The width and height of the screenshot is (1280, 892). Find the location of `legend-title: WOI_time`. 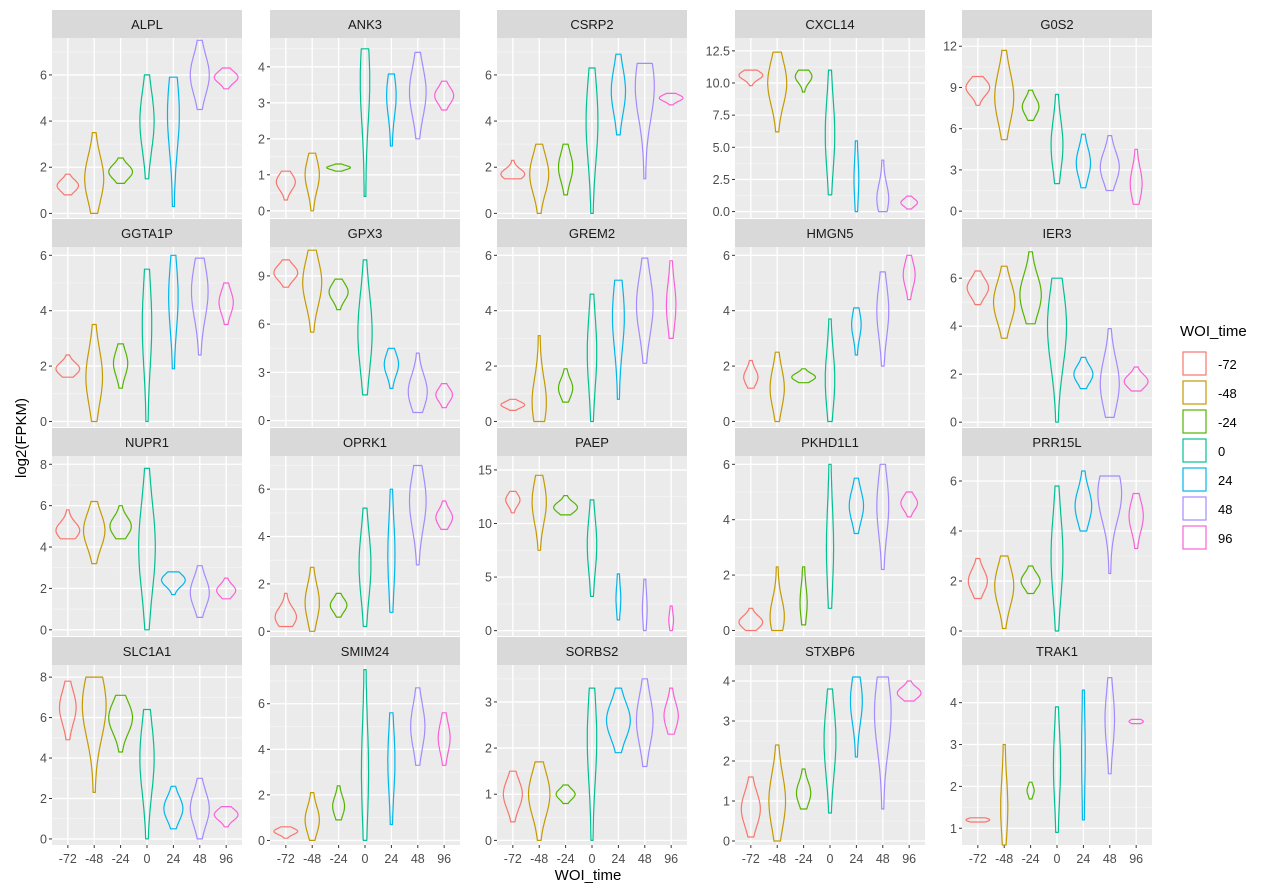

legend-title: WOI_time is located at coordinates (1213, 331).